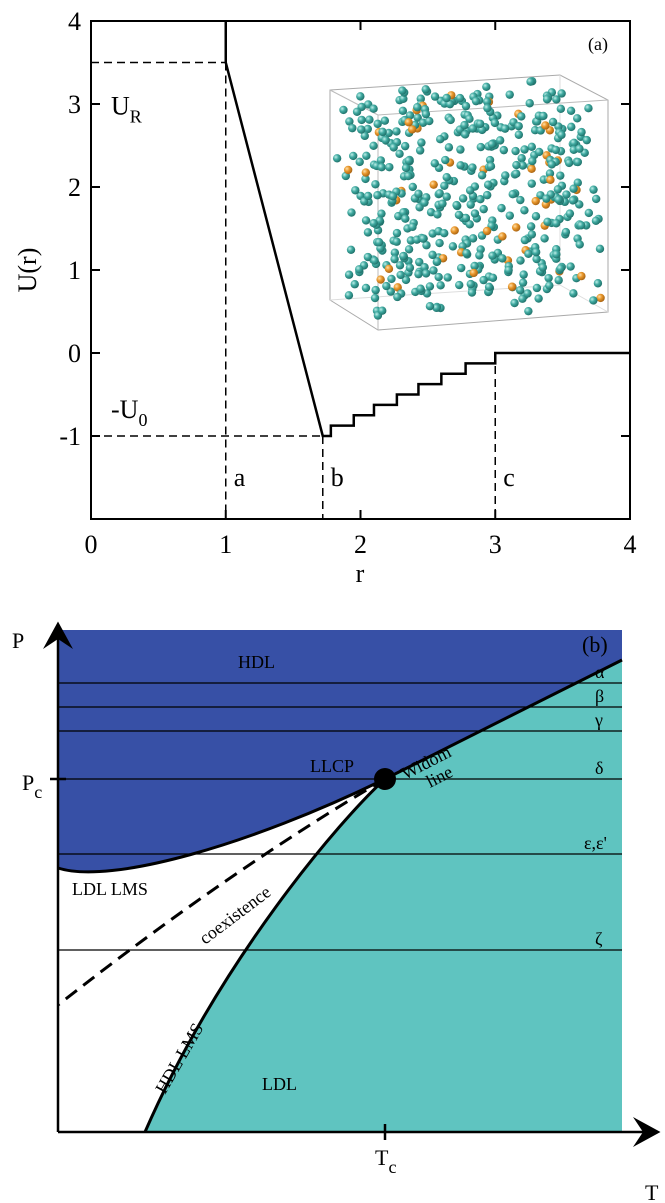  What do you see at coordinates (225, 544) in the screenshot?
I see `x-tick-label: 1` at bounding box center [225, 544].